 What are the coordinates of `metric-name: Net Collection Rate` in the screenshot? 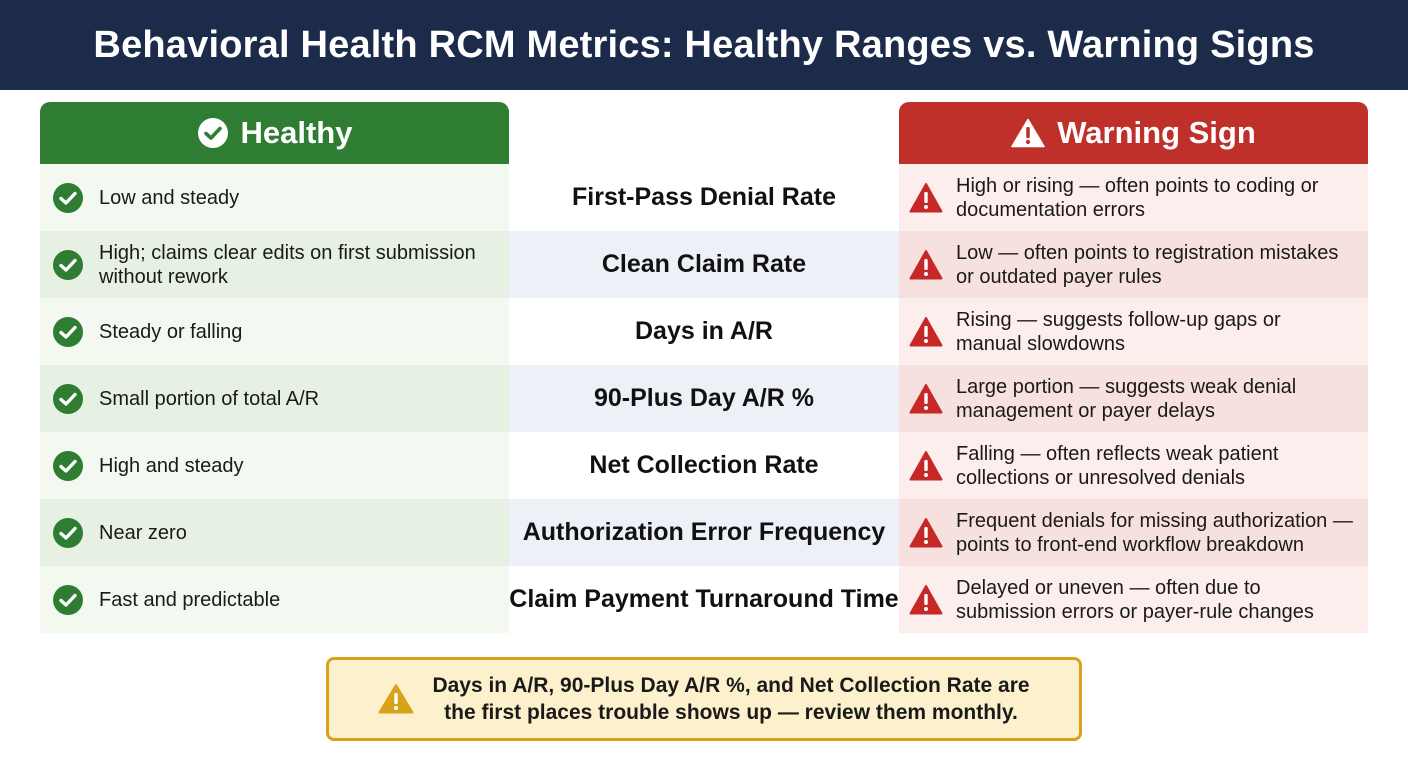 It's located at (704, 465).